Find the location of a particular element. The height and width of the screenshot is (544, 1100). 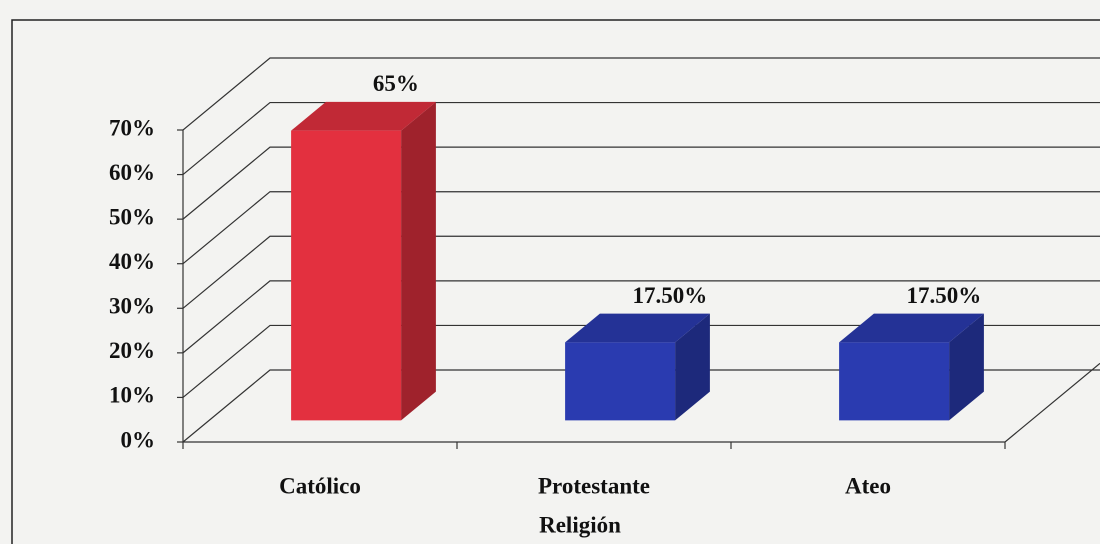

y-tick-label: 30% is located at coordinates (132, 306).